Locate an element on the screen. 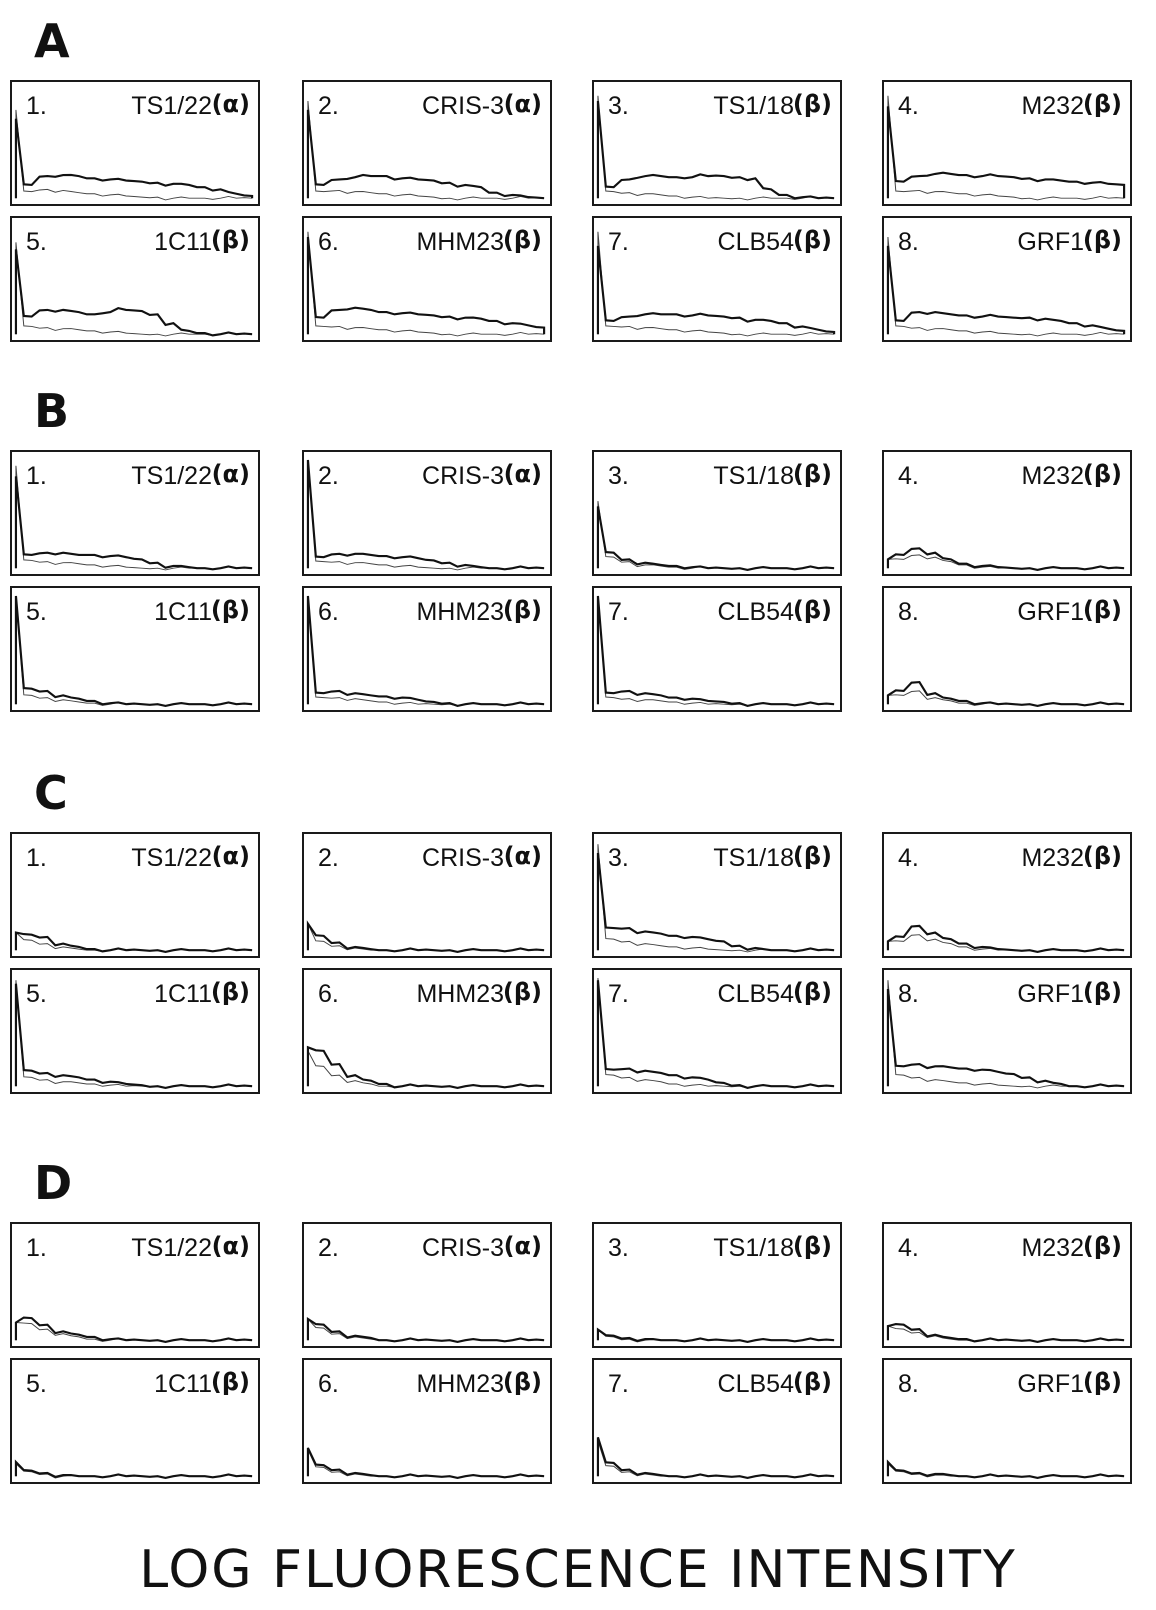 The image size is (1156, 1610). section-letter-c: C is located at coordinates (51, 793).